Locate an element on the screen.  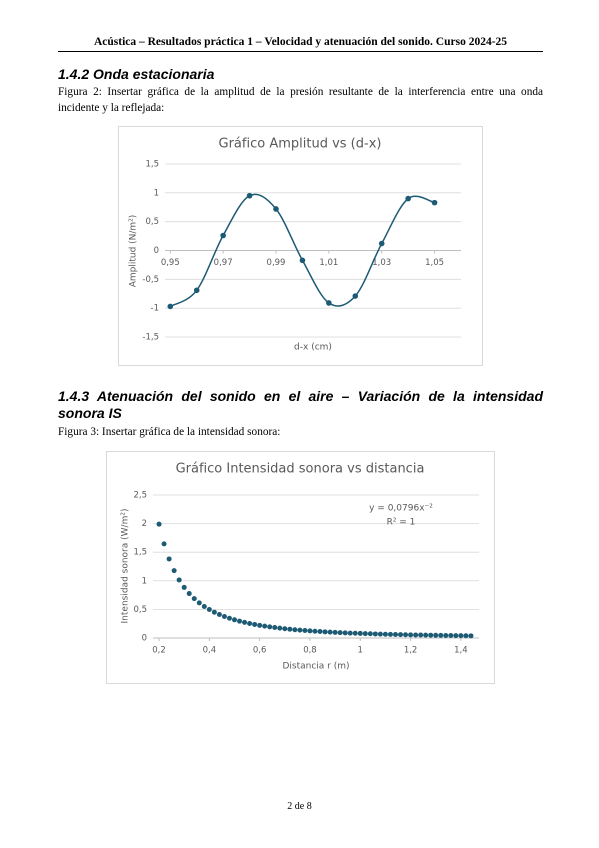
x-tick-label: 0,95 is located at coordinates (170, 263).